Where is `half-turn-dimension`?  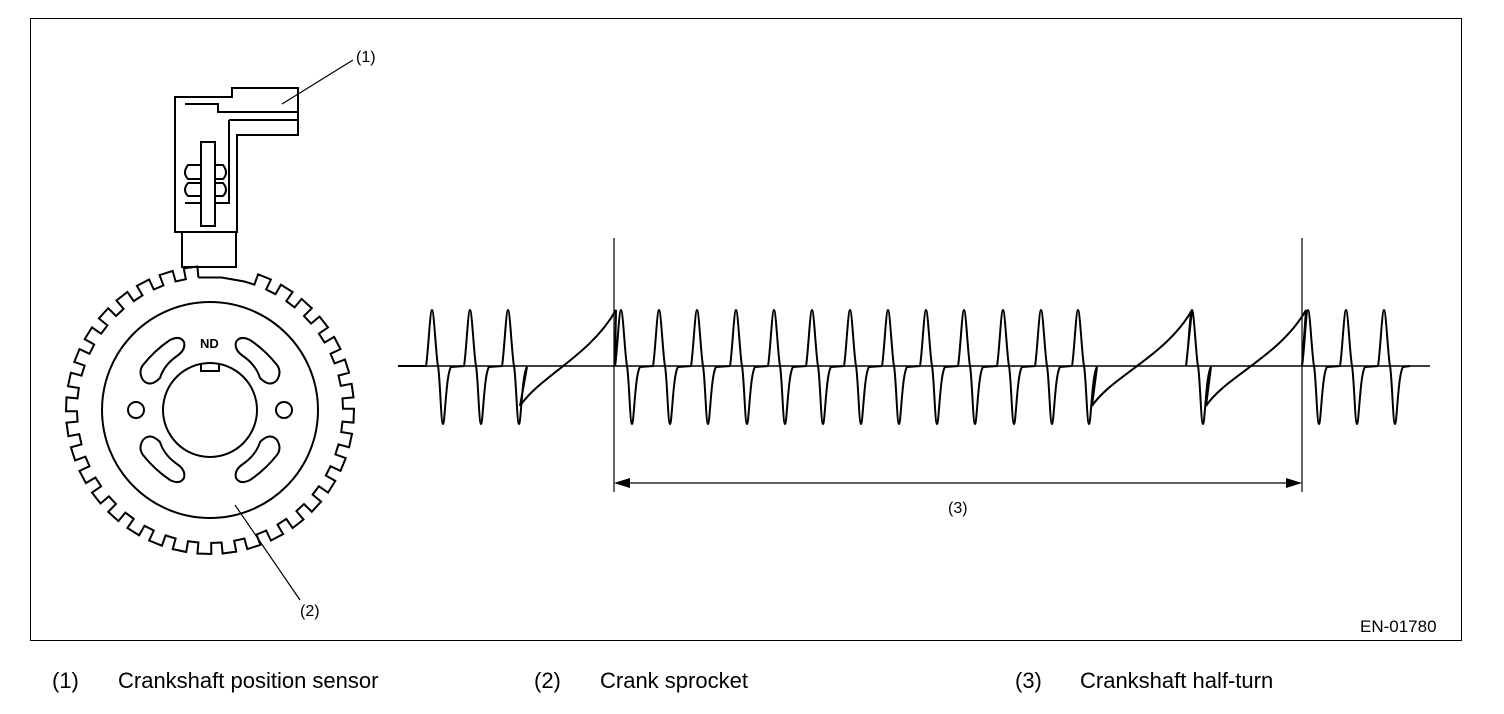 half-turn-dimension is located at coordinates (958, 483).